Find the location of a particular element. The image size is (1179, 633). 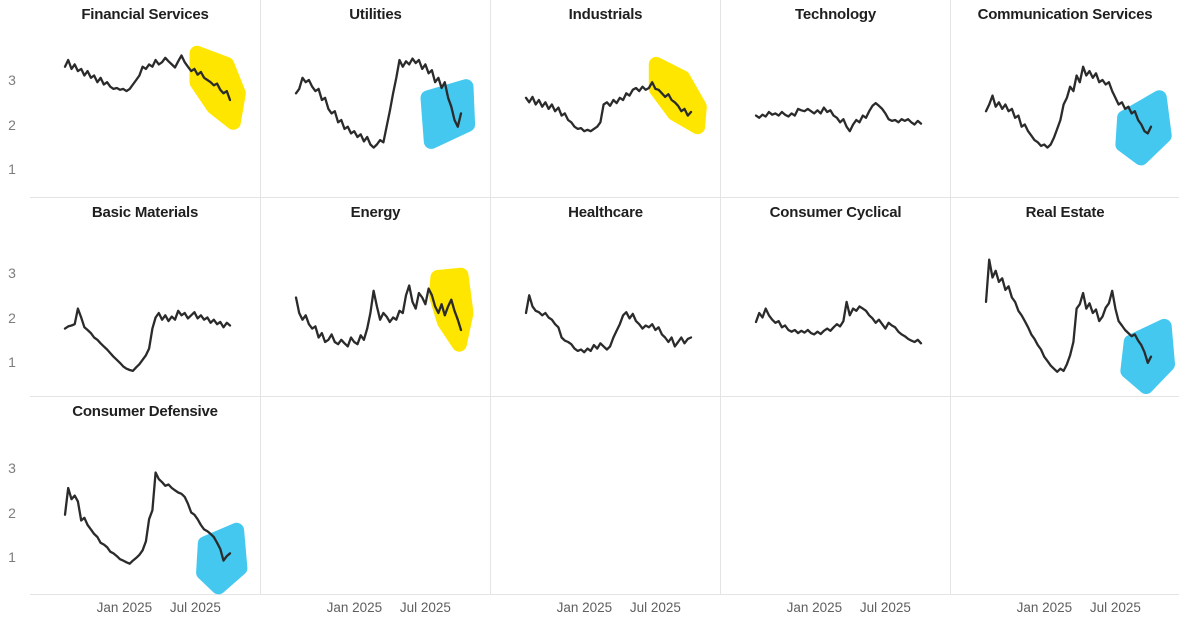

facet-communication-services: Communication Services is located at coordinates (1064, 99).